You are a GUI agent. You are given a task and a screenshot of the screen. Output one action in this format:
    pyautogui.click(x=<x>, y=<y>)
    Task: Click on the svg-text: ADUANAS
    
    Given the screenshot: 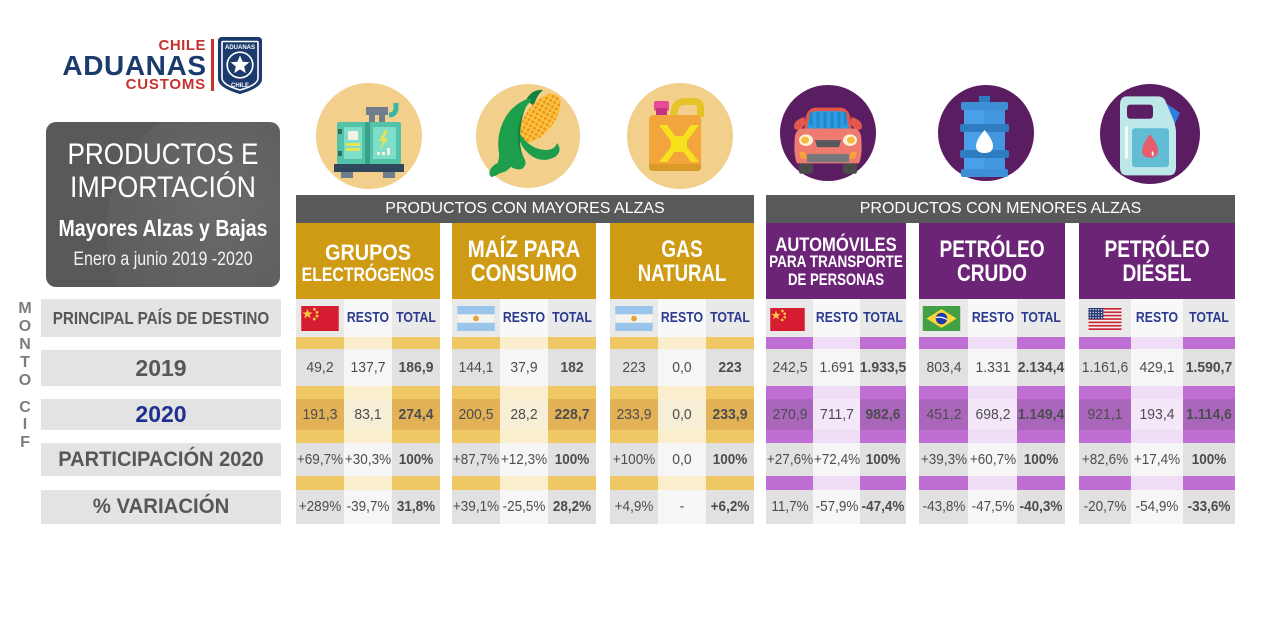 What is the action you would take?
    pyautogui.click(x=240, y=48)
    